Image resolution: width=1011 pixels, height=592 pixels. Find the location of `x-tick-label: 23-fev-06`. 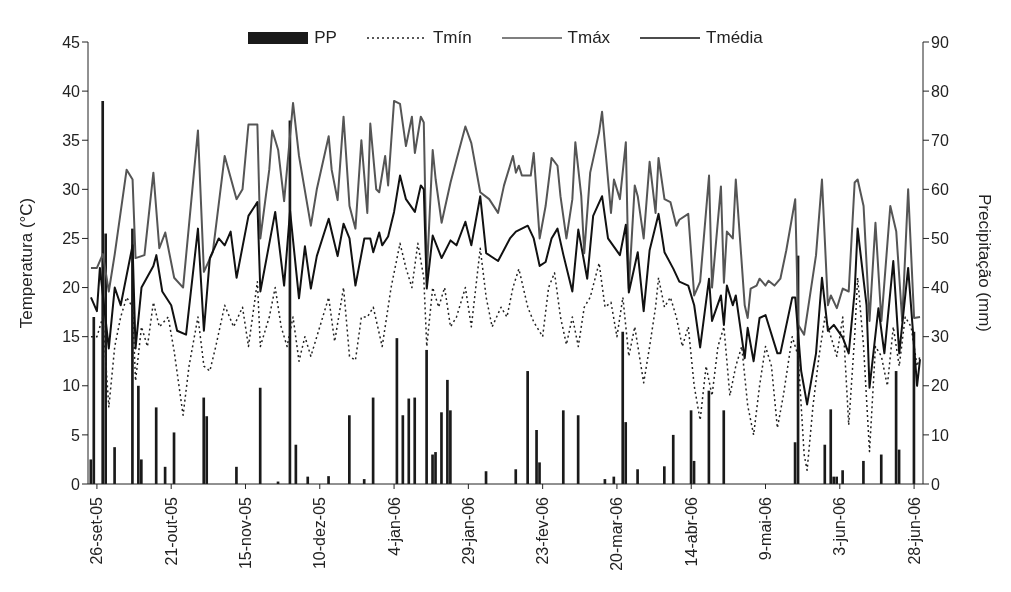

x-tick-label: 23-fev-06 is located at coordinates (543, 530).